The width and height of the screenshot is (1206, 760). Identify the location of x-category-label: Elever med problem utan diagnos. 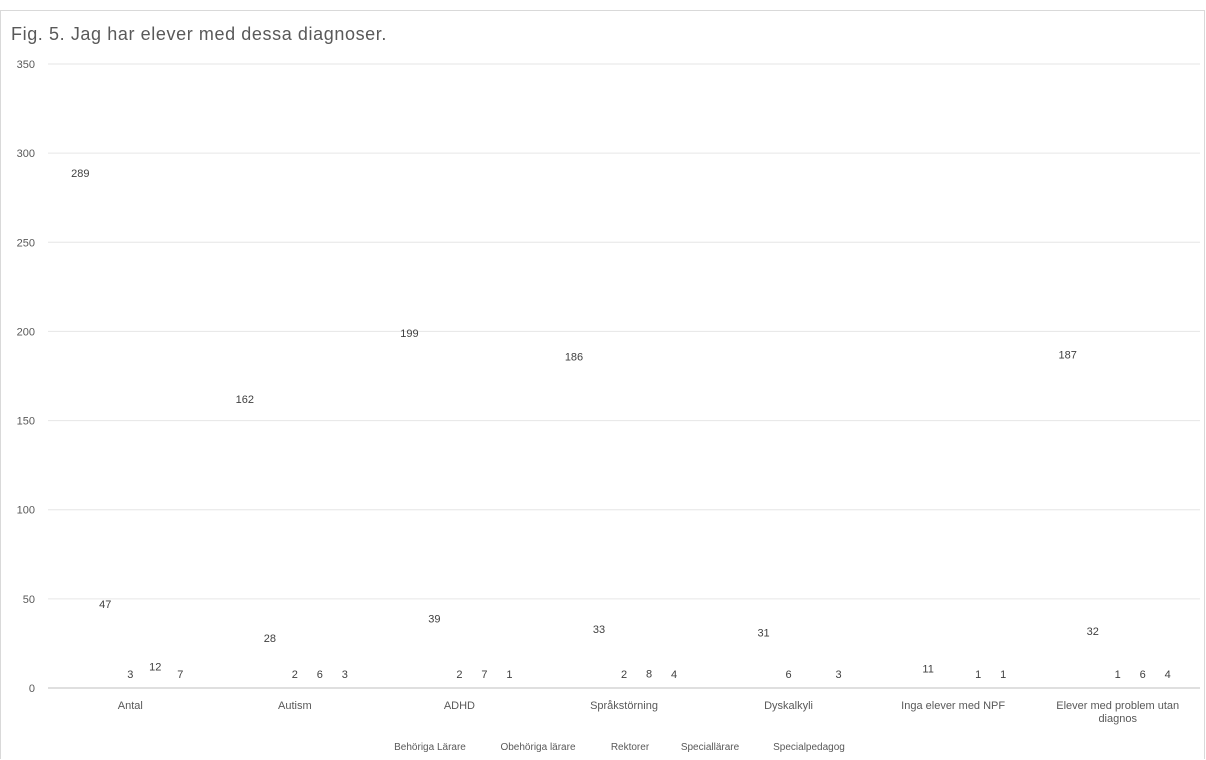
(1117, 712).